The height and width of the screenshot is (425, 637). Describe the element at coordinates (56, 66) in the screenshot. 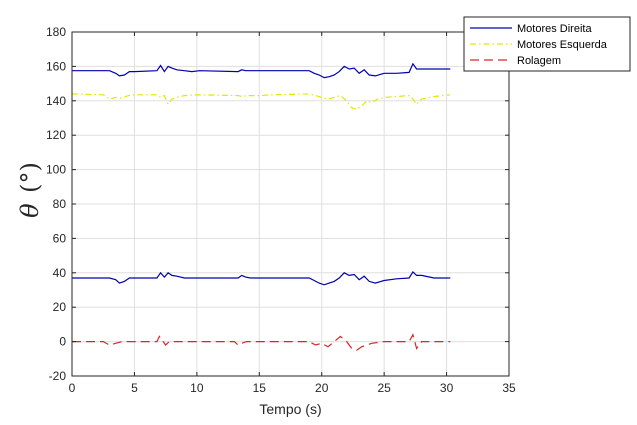

I see `y-tick-label: 160` at that location.